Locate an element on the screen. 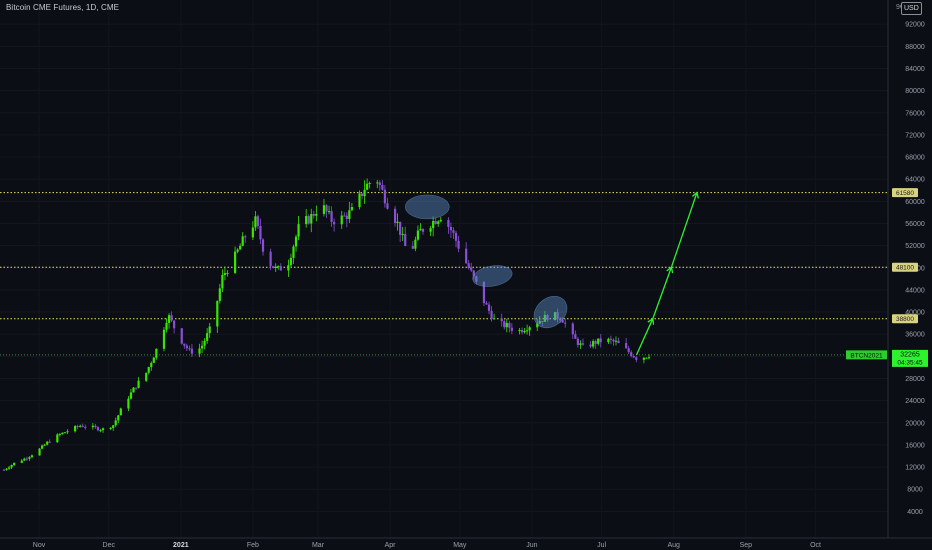  price-tick-label: 4000 is located at coordinates (915, 512).